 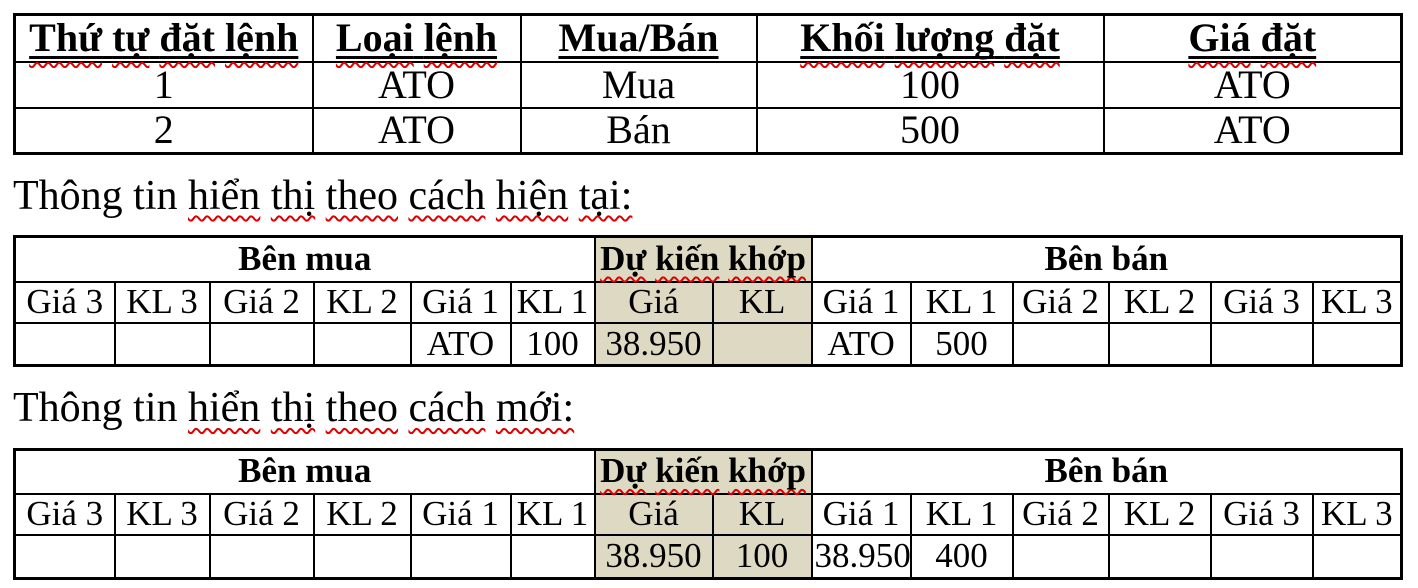 I want to click on order-header-sequence: Thứ tự đặt lệnh, so click(x=163, y=38).